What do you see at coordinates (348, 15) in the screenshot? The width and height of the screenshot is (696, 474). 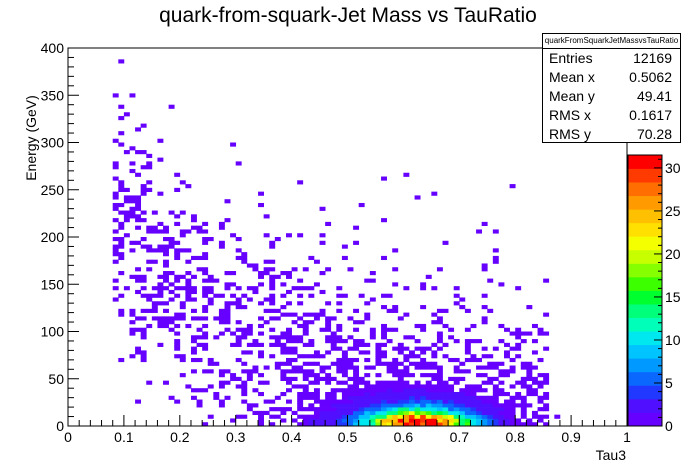 I see `chart-title: quark-from-squark-Jet Mass vs TauRatio` at bounding box center [348, 15].